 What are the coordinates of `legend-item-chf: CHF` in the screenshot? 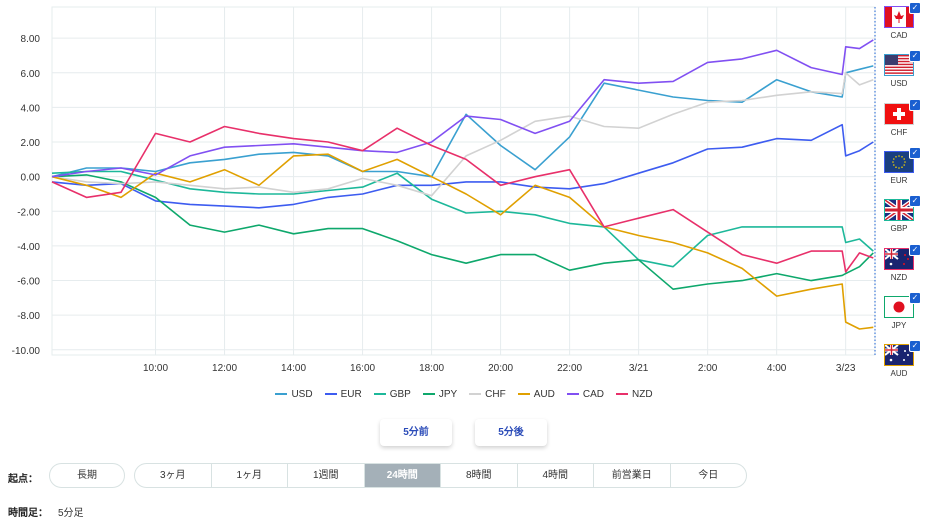 It's located at (487, 394).